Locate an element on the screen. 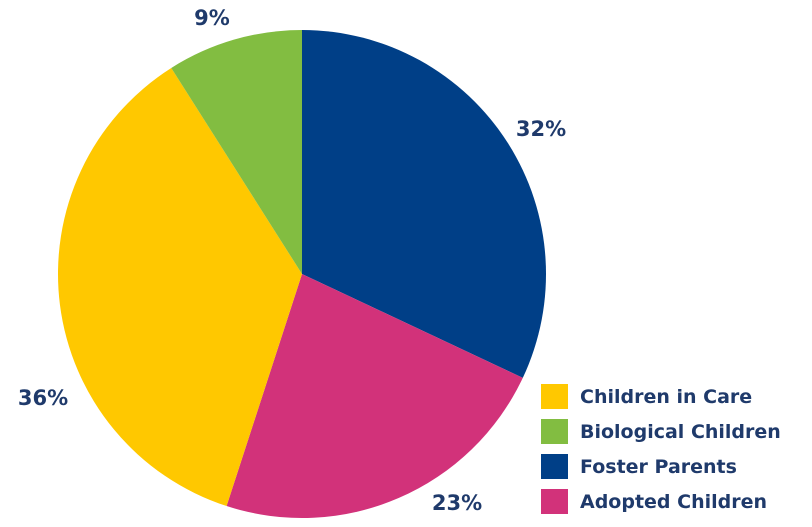 The image size is (812, 527). slice-label-foster-parents: 32% is located at coordinates (541, 129).